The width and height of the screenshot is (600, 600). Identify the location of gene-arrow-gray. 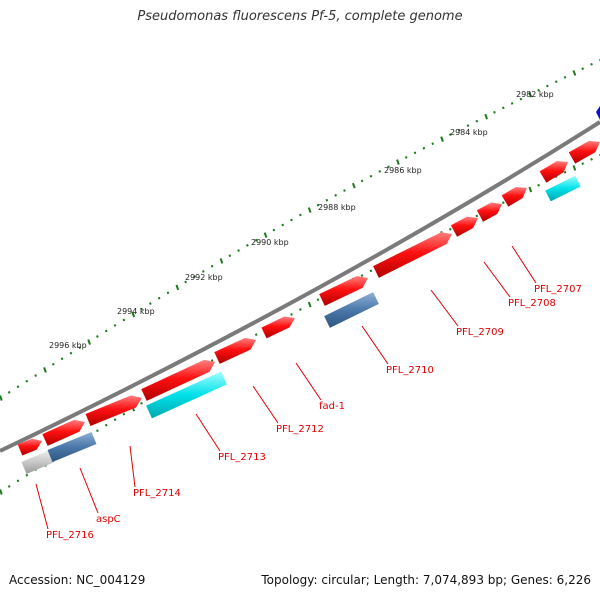
(38, 462).